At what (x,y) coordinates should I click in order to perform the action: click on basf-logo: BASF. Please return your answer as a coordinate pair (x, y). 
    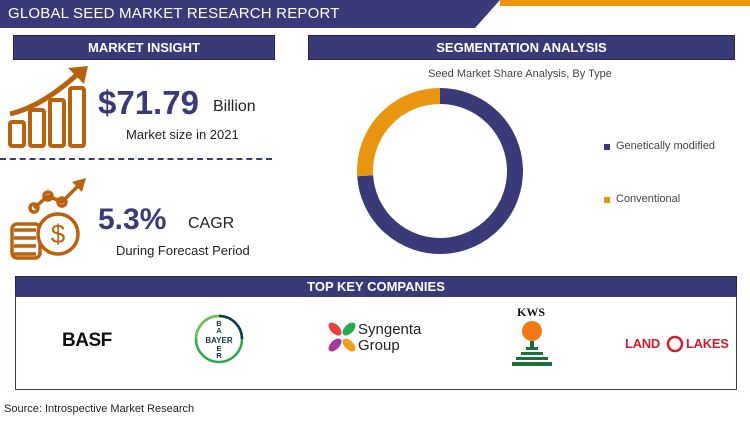
    Looking at the image, I should click on (87, 340).